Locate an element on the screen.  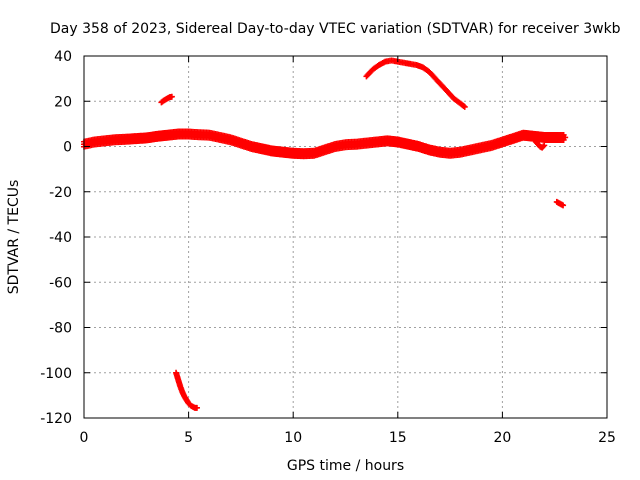
y-tick-label: -100 is located at coordinates (56, 374).